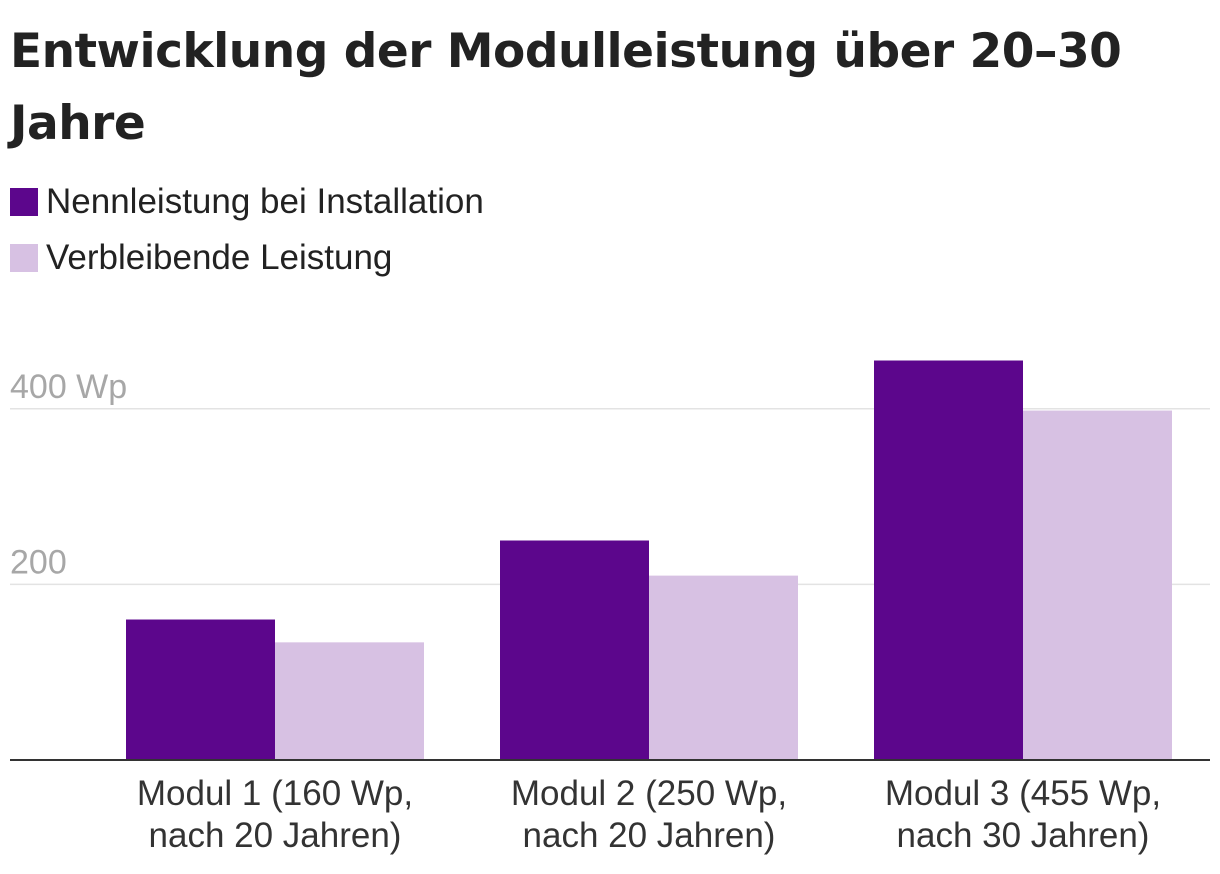 Image resolution: width=1220 pixels, height=874 pixels. I want to click on y-tick-label-200: 200, so click(38, 562).